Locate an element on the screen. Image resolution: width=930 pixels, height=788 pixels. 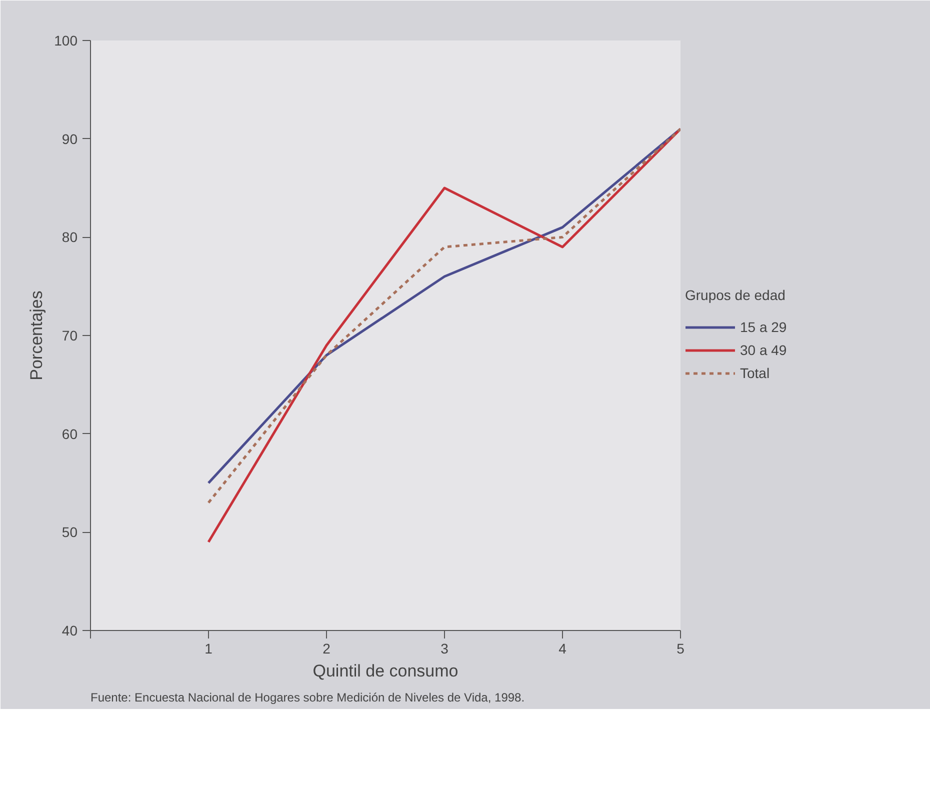
y-tick-label: 80 is located at coordinates (70, 237).